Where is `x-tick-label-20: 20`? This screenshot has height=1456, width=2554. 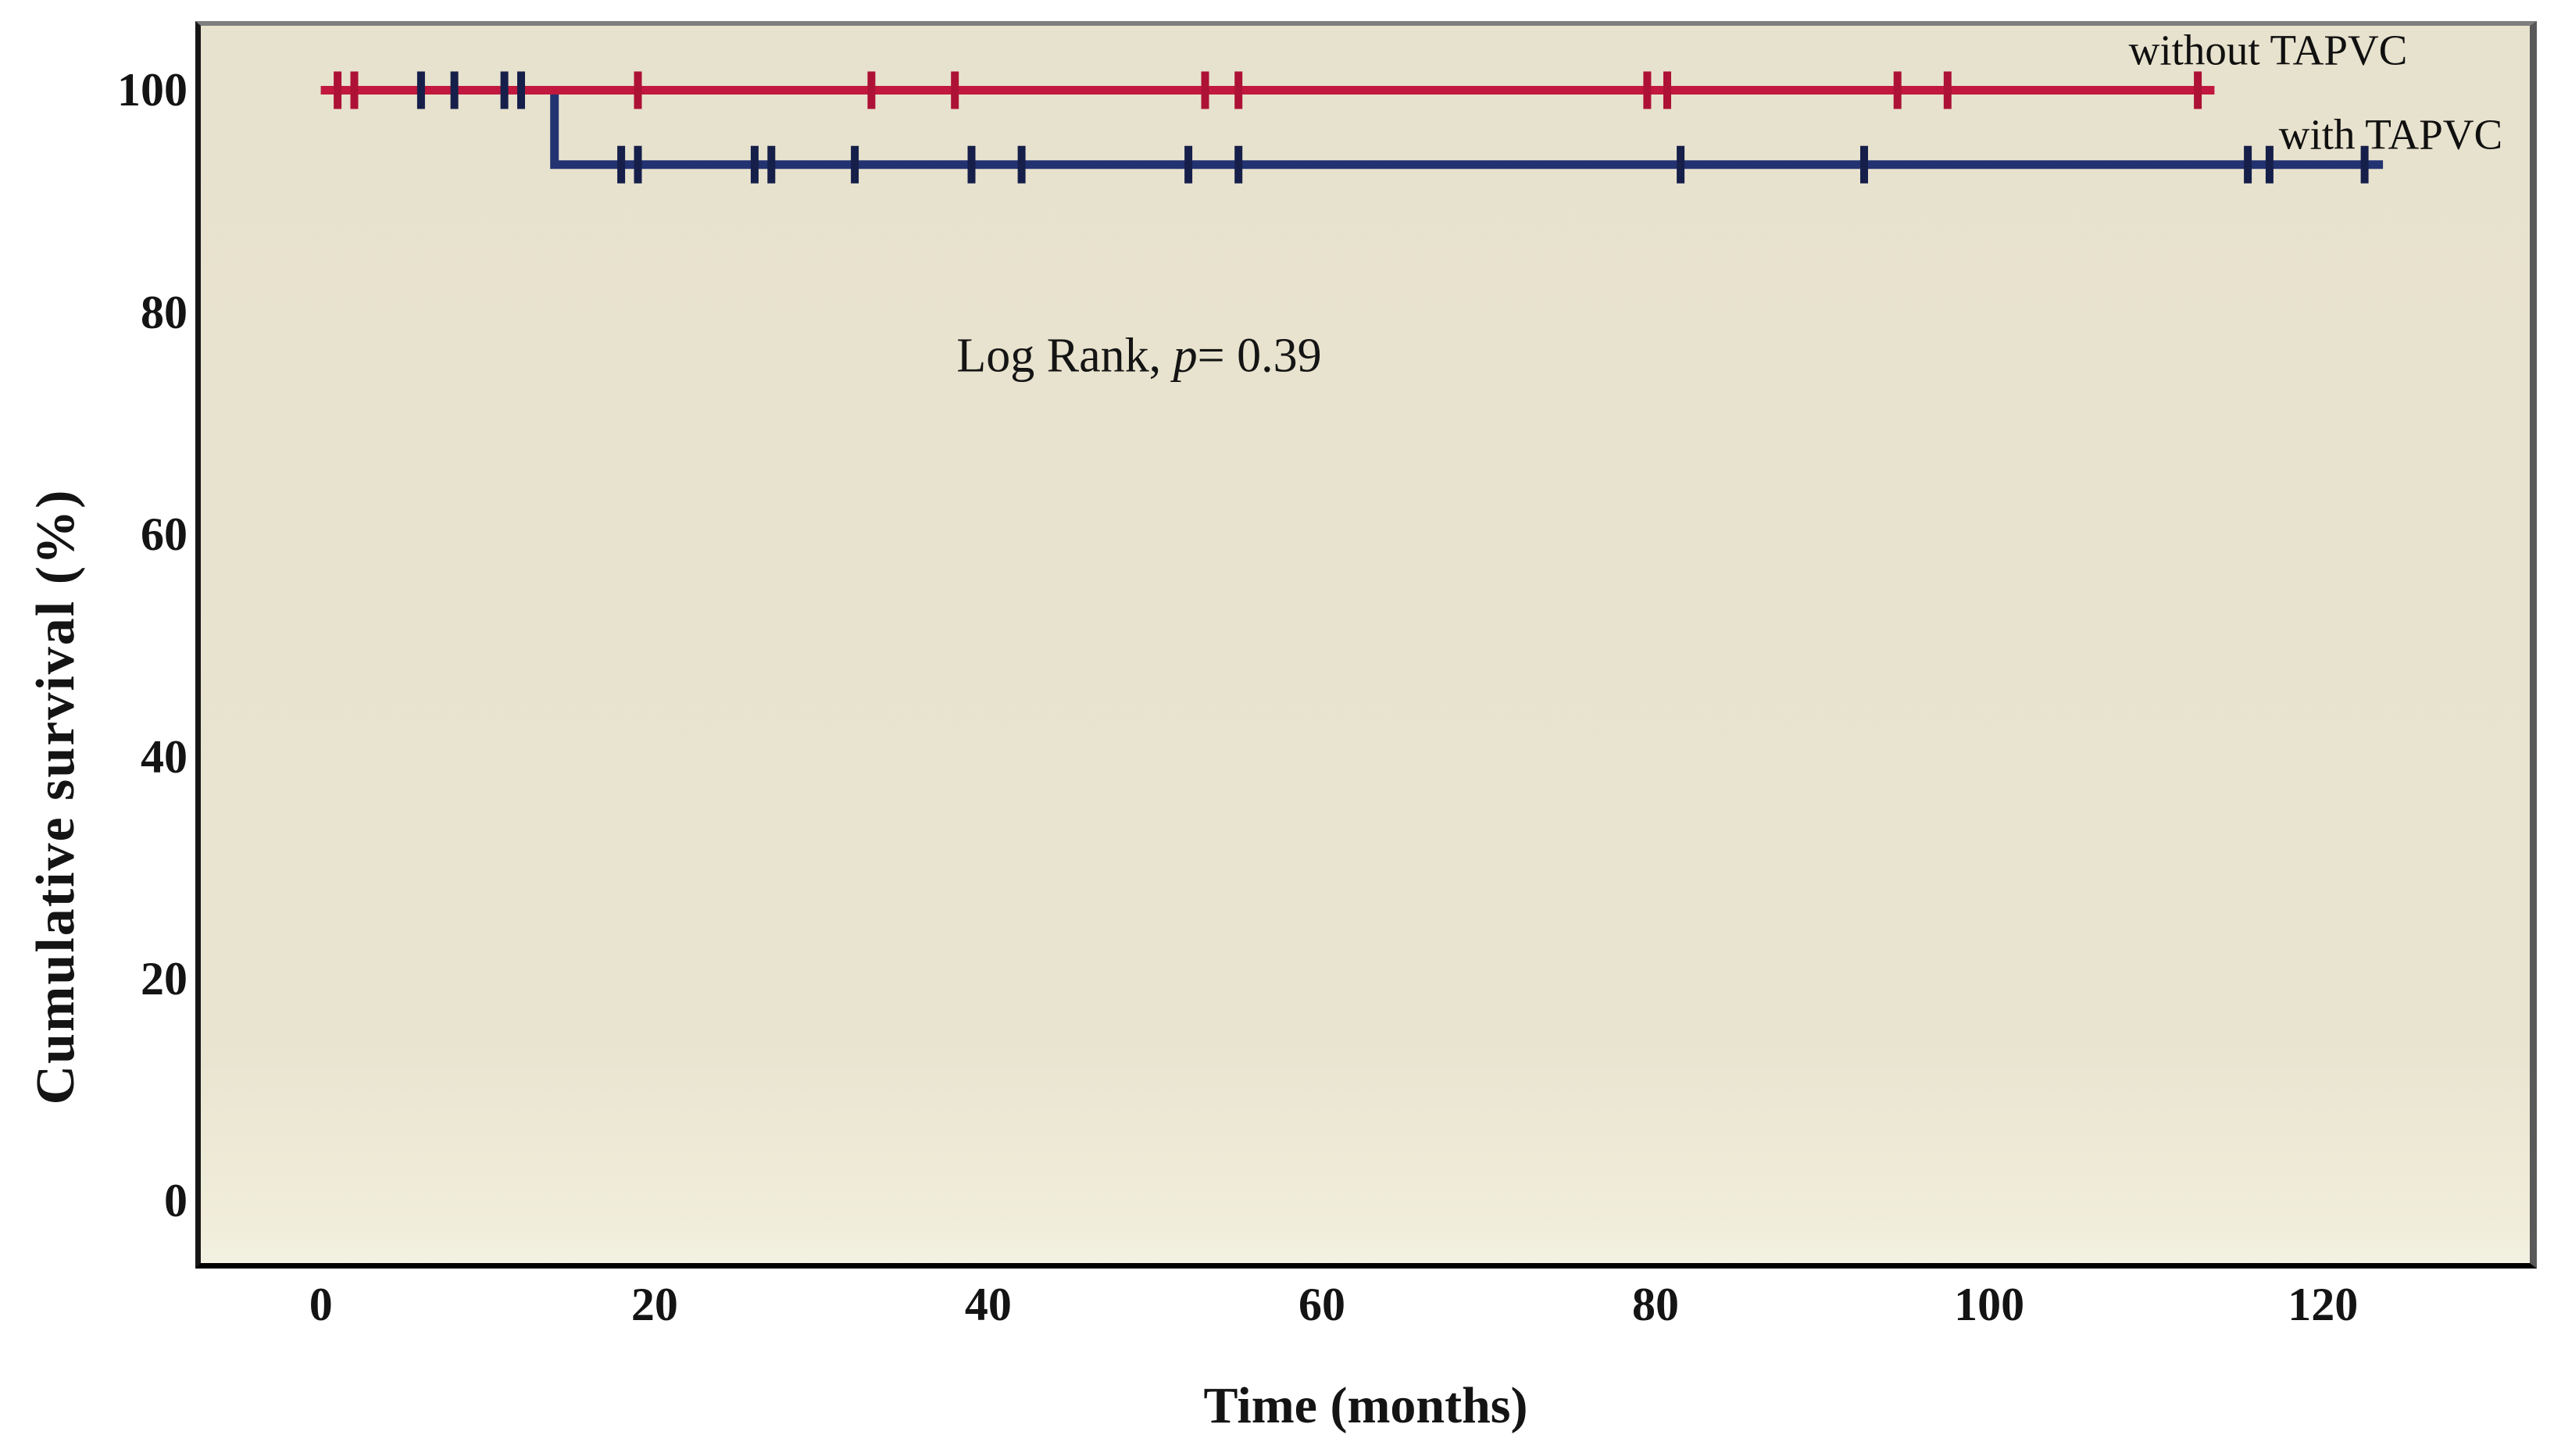
x-tick-label-20: 20 is located at coordinates (654, 1304).